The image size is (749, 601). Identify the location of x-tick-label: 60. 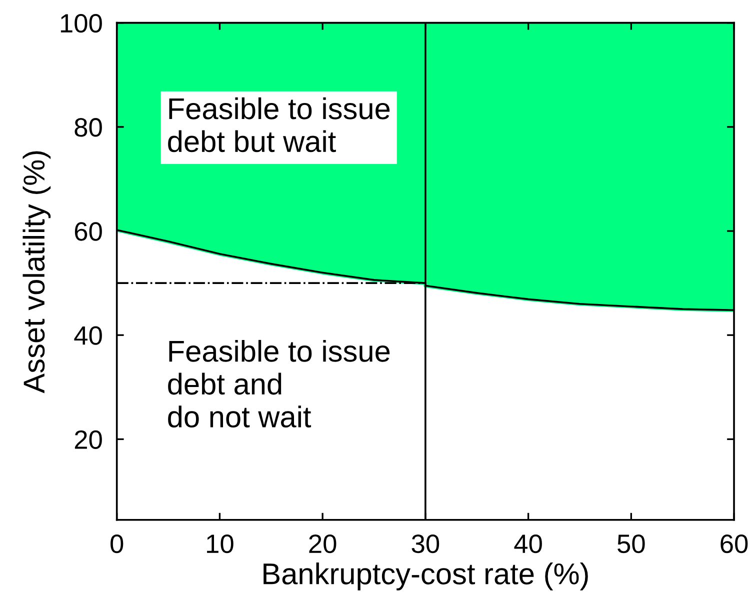
(734, 544).